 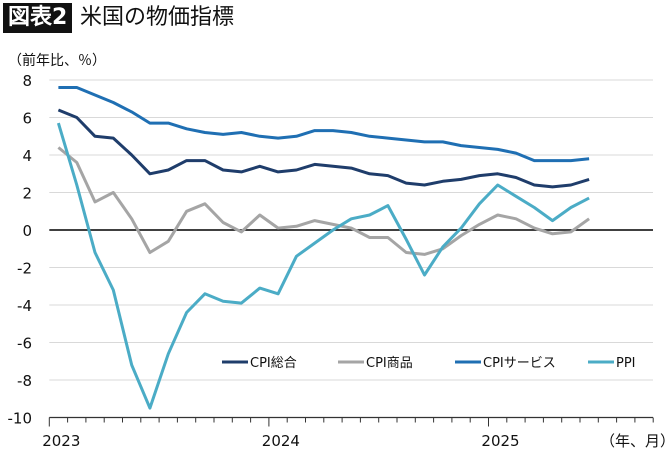 What do you see at coordinates (324, 124) in the screenshot?
I see `series-line-CPIサービス` at bounding box center [324, 124].